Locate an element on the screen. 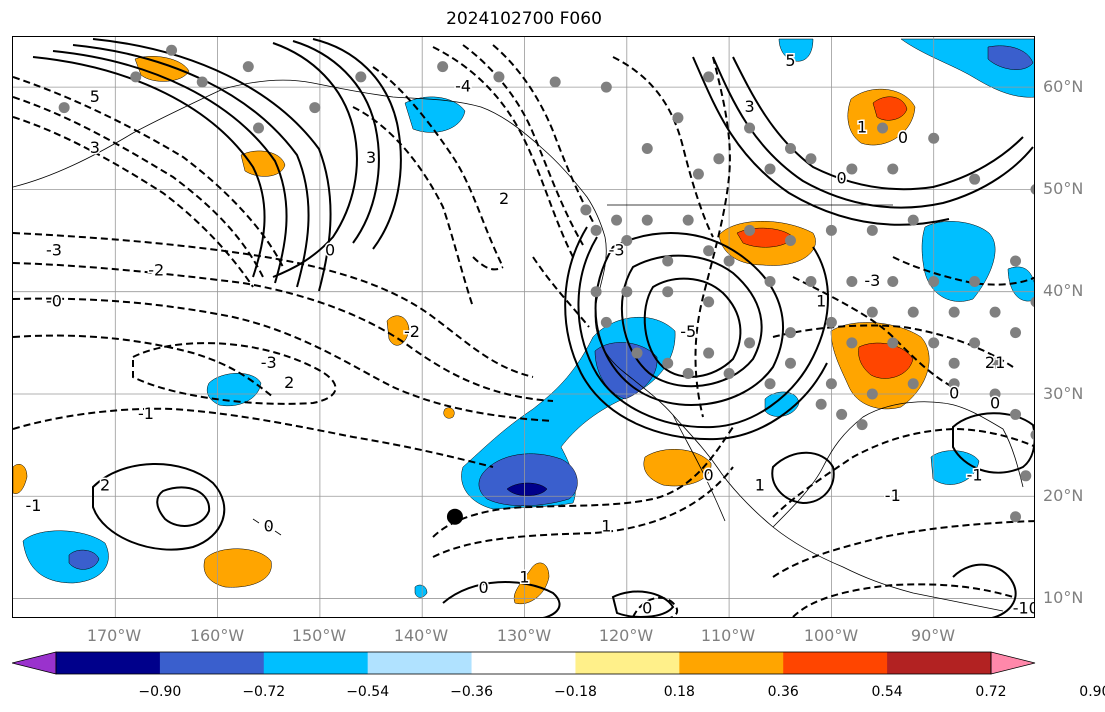 This screenshot has height=712, width=1105. contour-label: 21 is located at coordinates (995, 362).